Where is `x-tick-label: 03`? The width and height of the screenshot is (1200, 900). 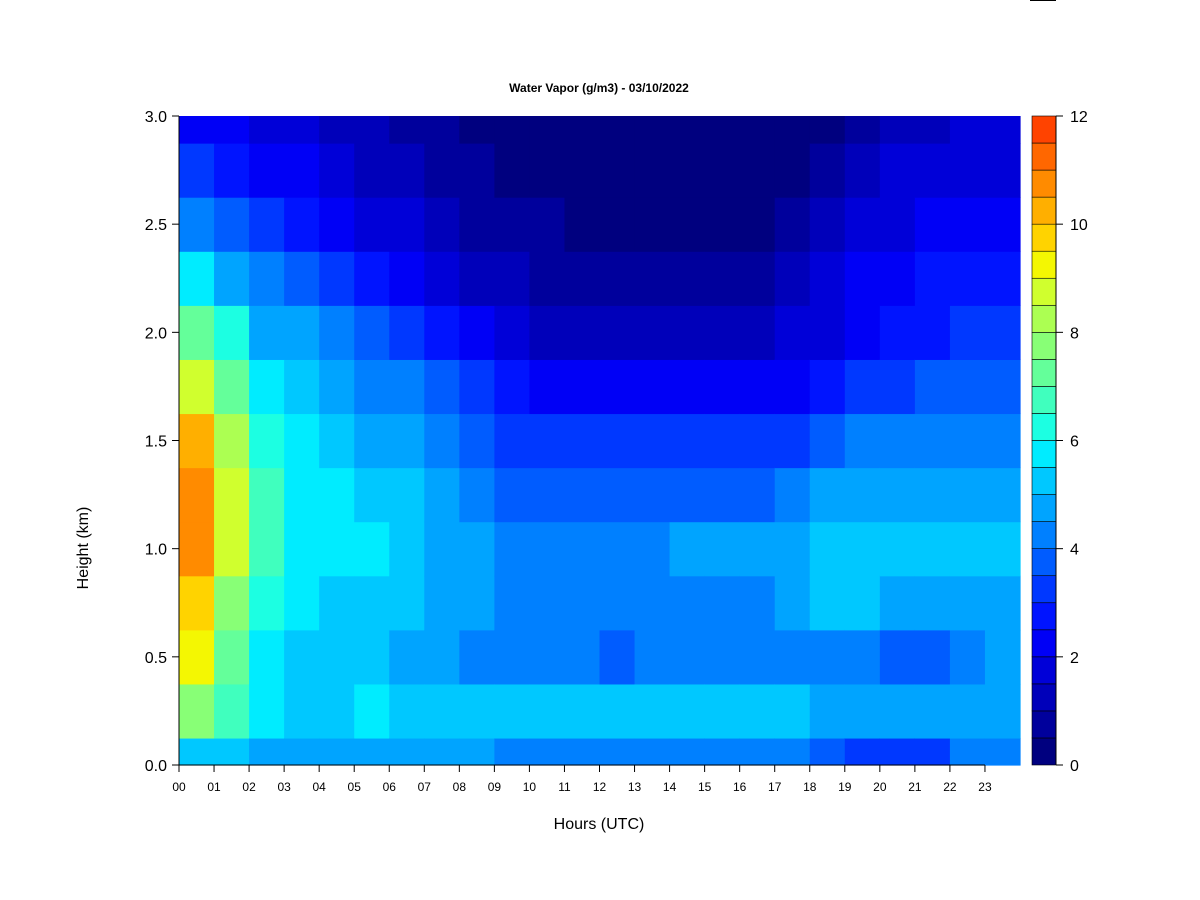 x-tick-label: 03 is located at coordinates (284, 787).